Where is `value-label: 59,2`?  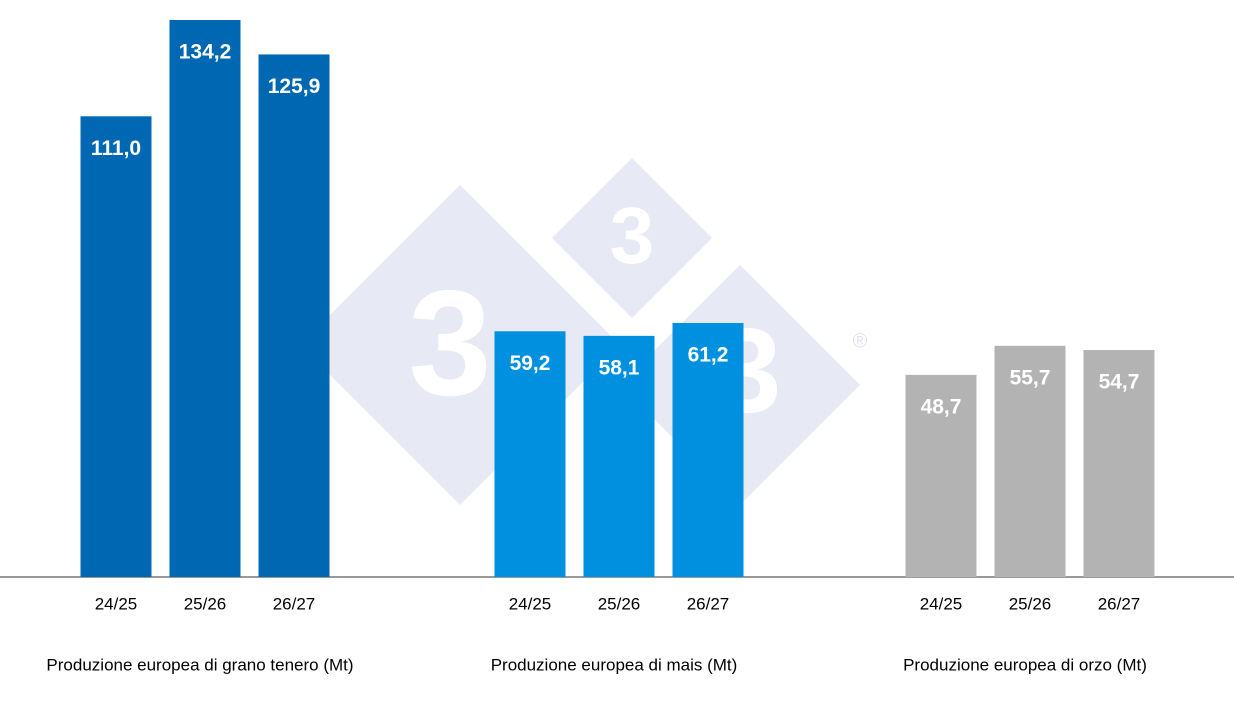
value-label: 59,2 is located at coordinates (530, 363).